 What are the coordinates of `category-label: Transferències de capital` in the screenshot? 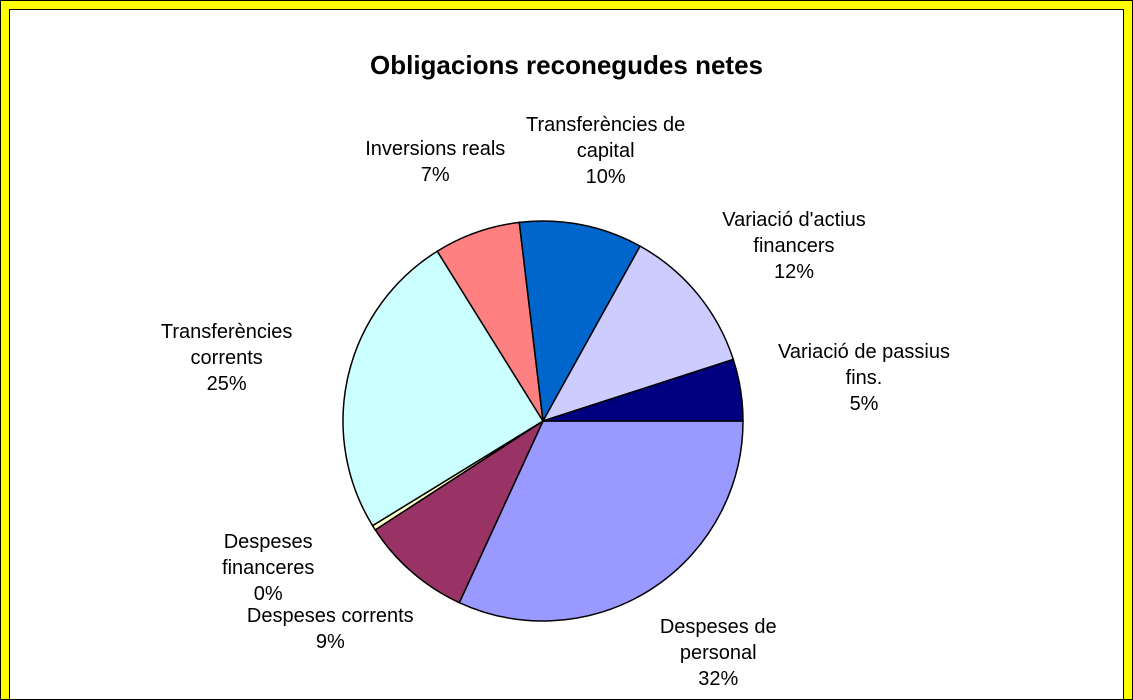 It's located at (605, 138).